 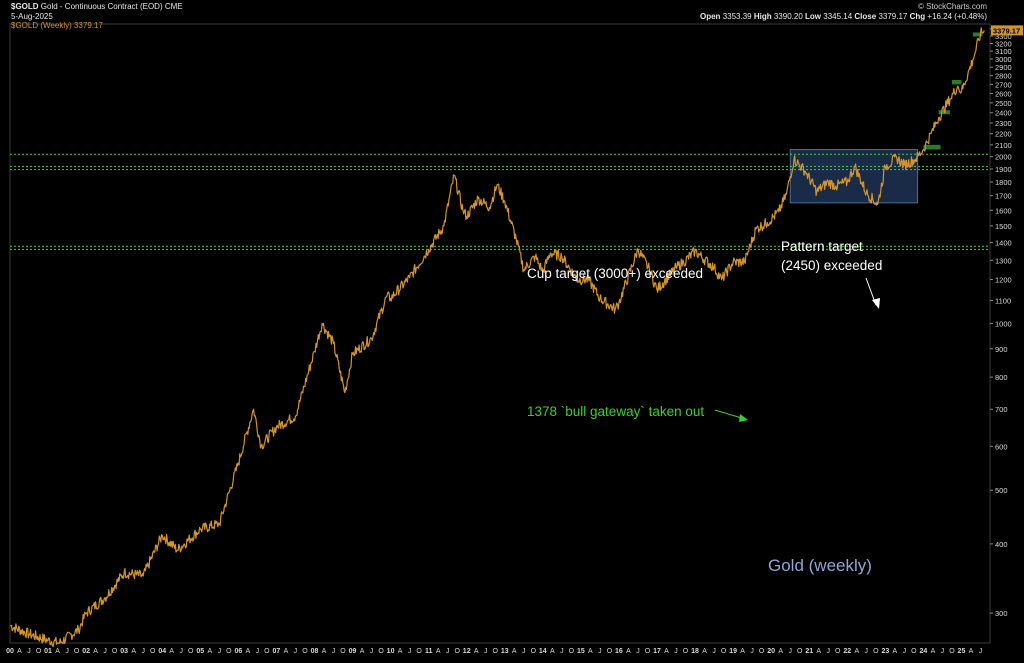 I want to click on y-tick-label: 1000, so click(x=1003, y=323).